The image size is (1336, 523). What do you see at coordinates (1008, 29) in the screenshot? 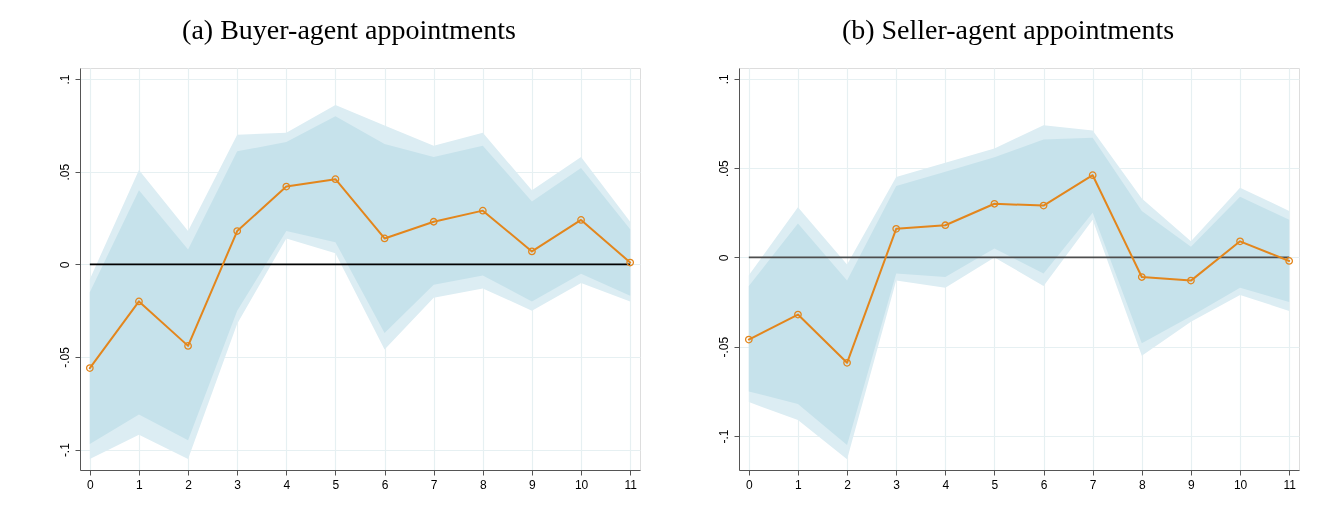
I see `chart-title: (b) Seller-agent appointments` at bounding box center [1008, 29].